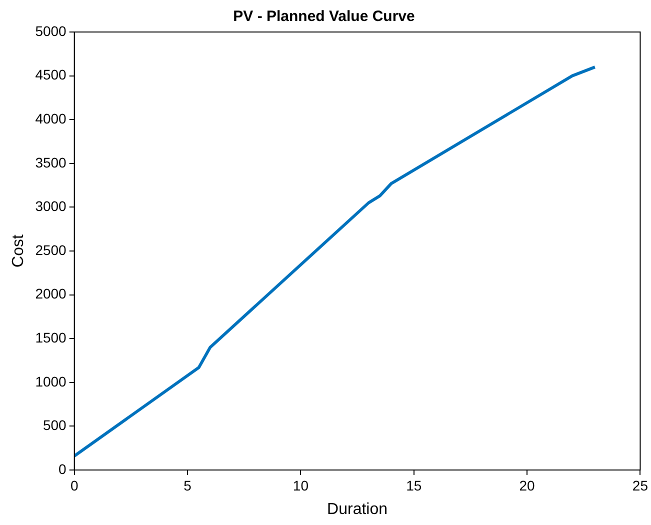 The width and height of the screenshot is (651, 525). Describe the element at coordinates (62, 468) in the screenshot. I see `y-tick-label: 0` at that location.